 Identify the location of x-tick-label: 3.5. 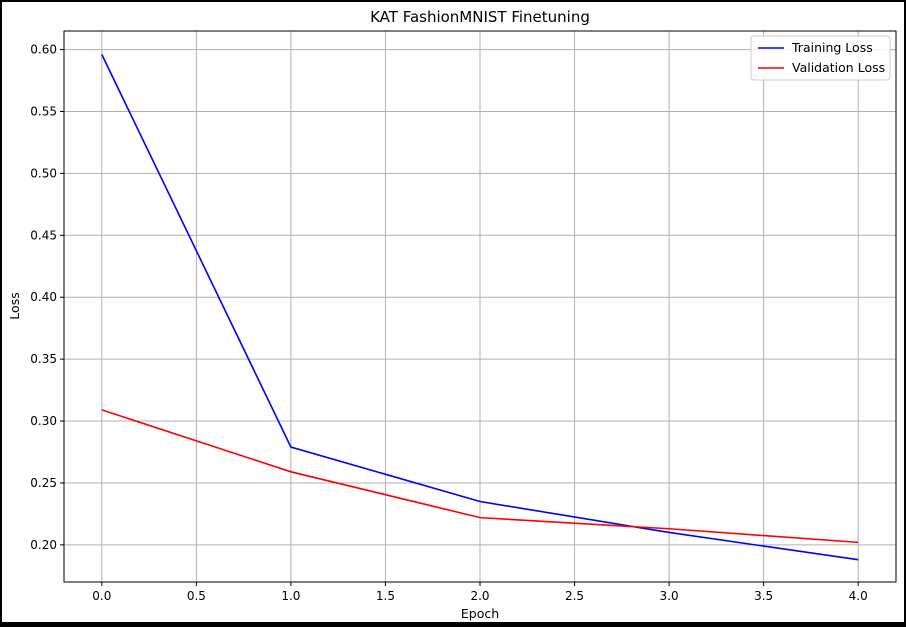
(763, 596).